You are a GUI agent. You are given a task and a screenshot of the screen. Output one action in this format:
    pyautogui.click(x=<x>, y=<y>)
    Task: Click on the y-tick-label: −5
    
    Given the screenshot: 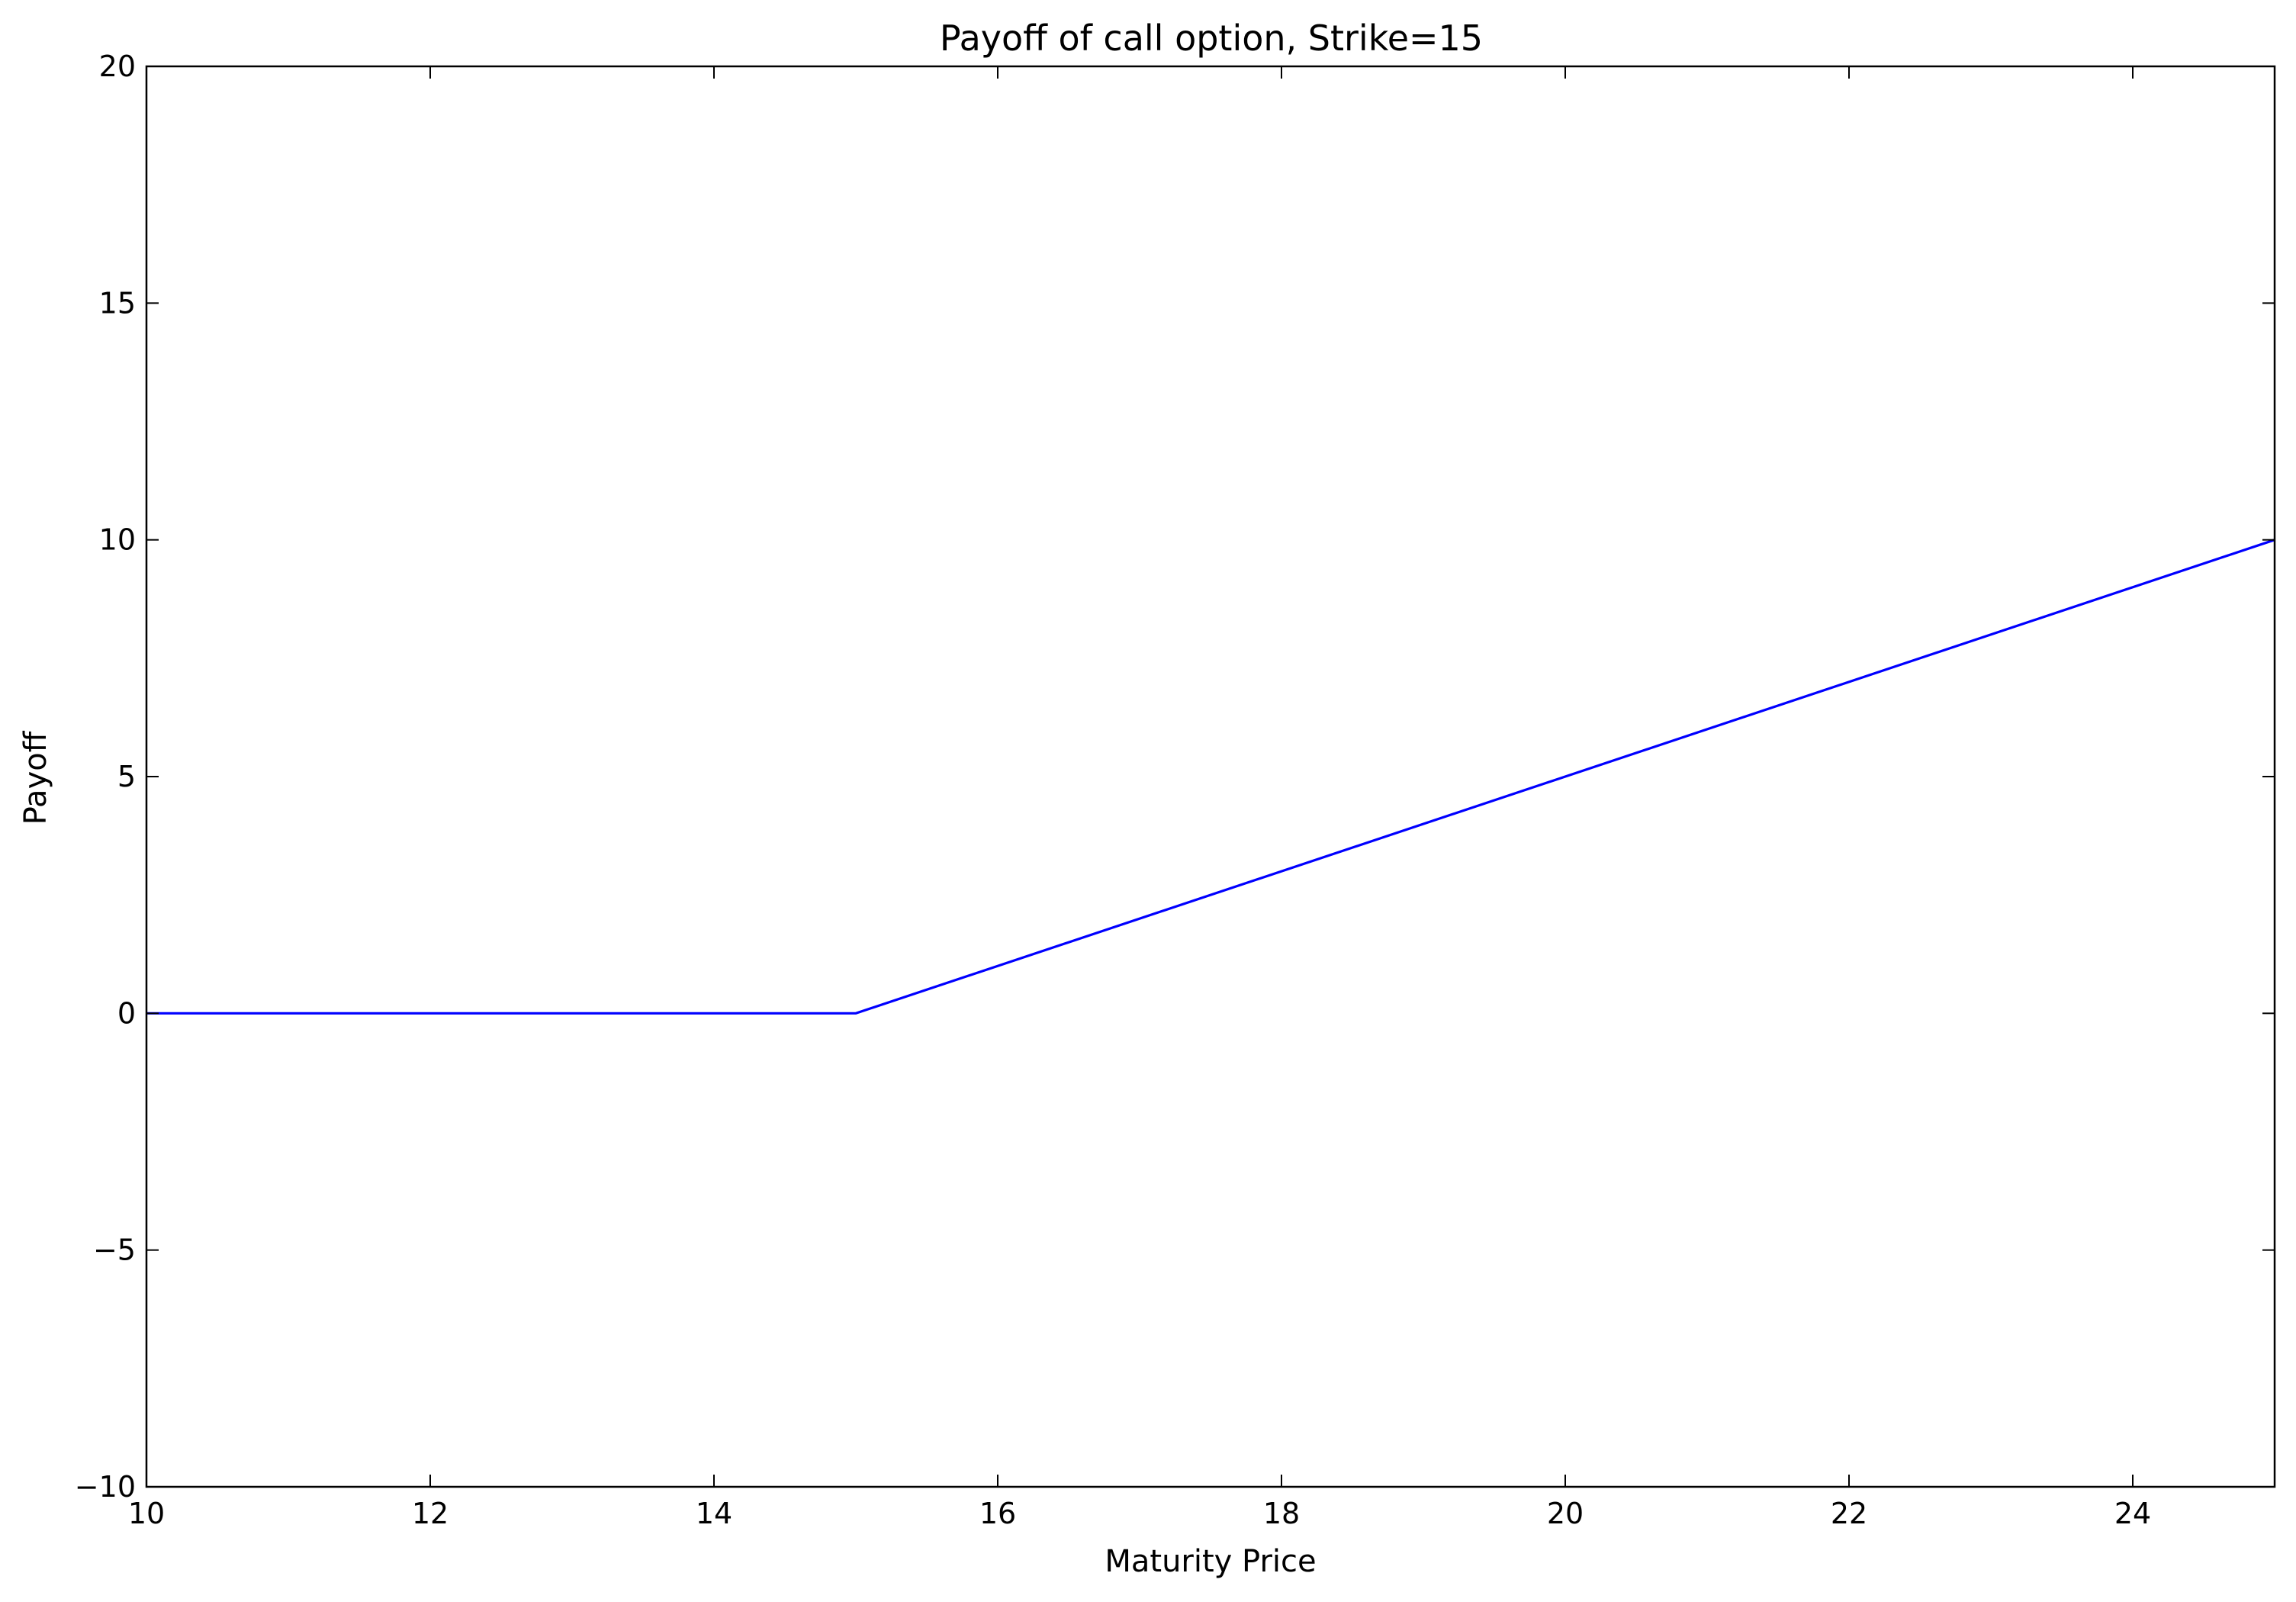 What is the action you would take?
    pyautogui.click(x=115, y=1251)
    